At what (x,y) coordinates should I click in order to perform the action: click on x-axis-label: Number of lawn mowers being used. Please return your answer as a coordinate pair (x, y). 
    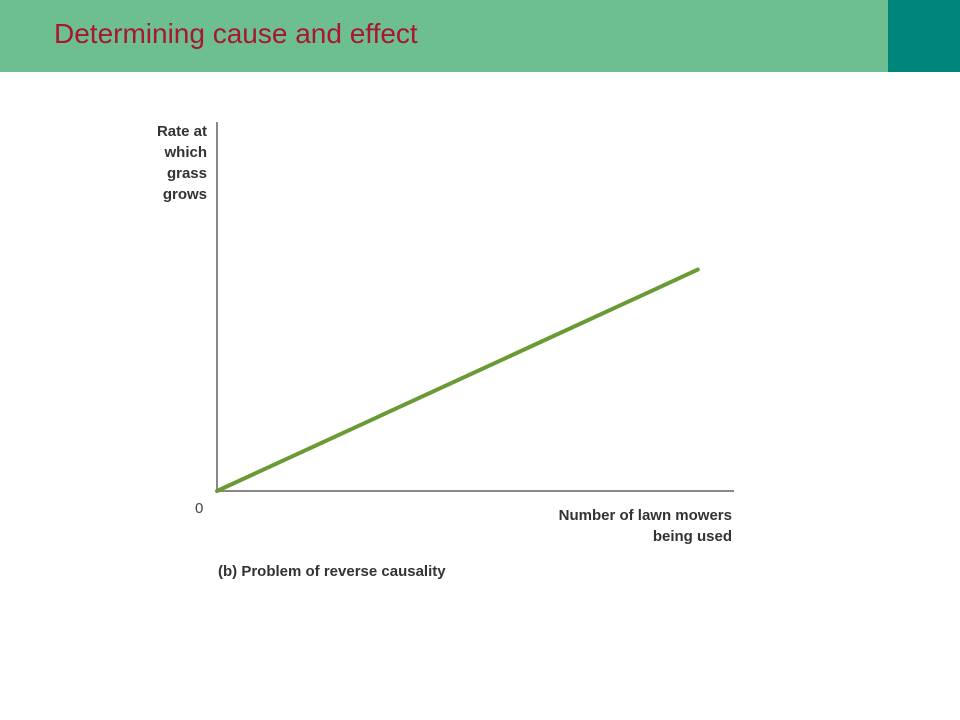
    Looking at the image, I should click on (645, 526).